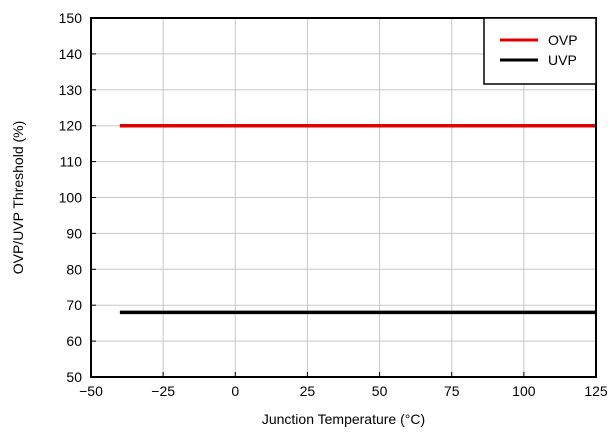 This screenshot has width=613, height=432. I want to click on x-tick-label: 25, so click(308, 391).